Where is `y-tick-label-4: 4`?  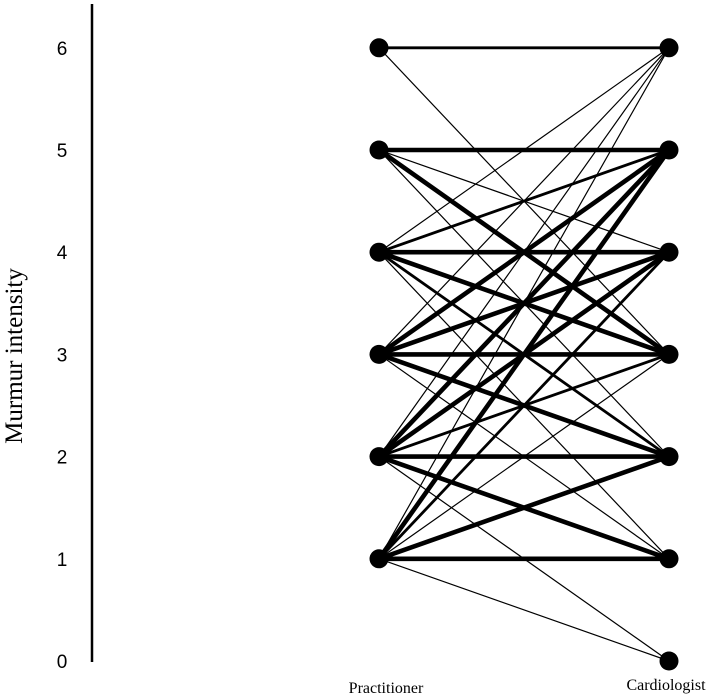 y-tick-label-4: 4 is located at coordinates (62, 253).